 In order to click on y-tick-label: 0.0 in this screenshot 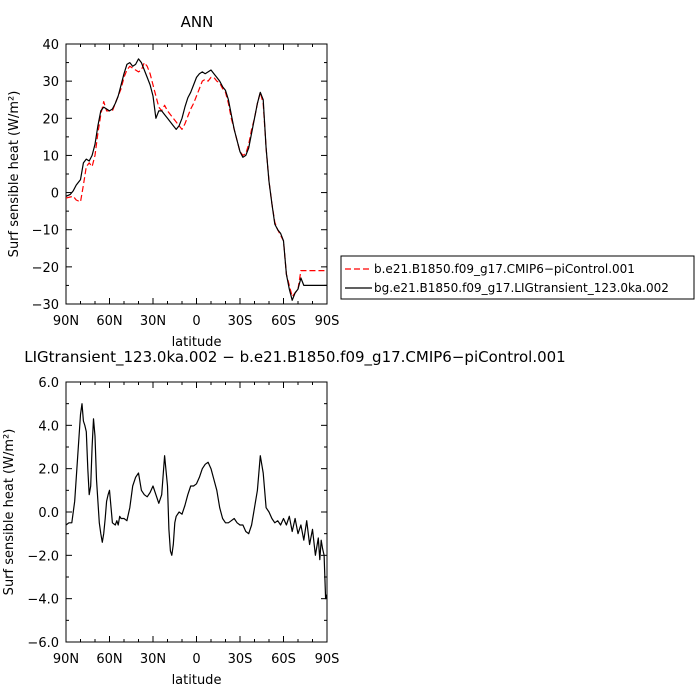, I will do `click(48, 513)`.